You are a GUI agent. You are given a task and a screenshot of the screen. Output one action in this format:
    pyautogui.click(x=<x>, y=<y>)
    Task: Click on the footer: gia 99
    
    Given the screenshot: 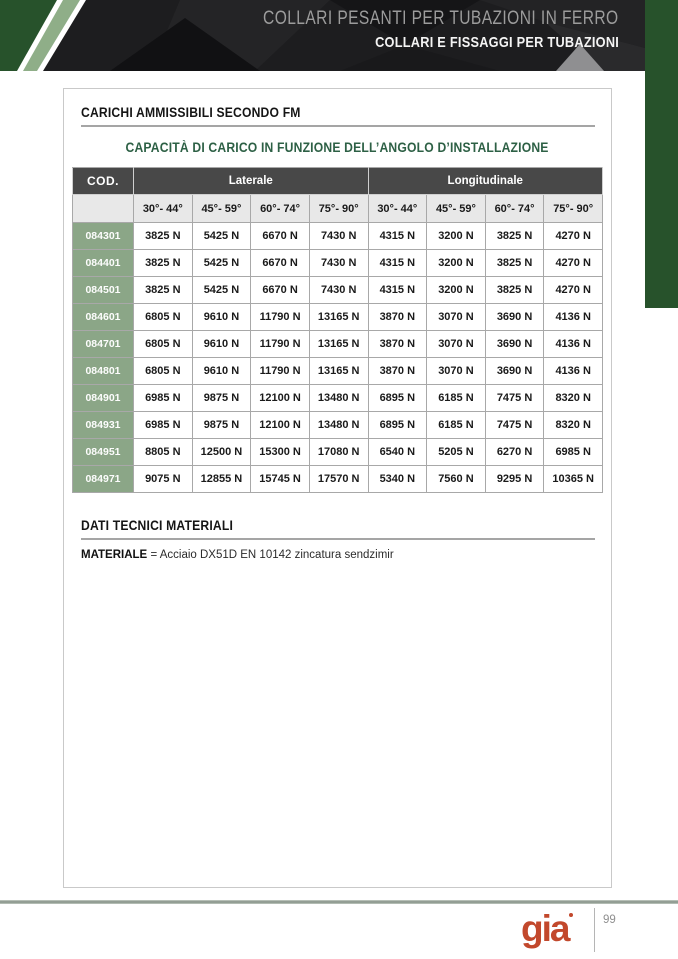 What is the action you would take?
    pyautogui.click(x=339, y=932)
    